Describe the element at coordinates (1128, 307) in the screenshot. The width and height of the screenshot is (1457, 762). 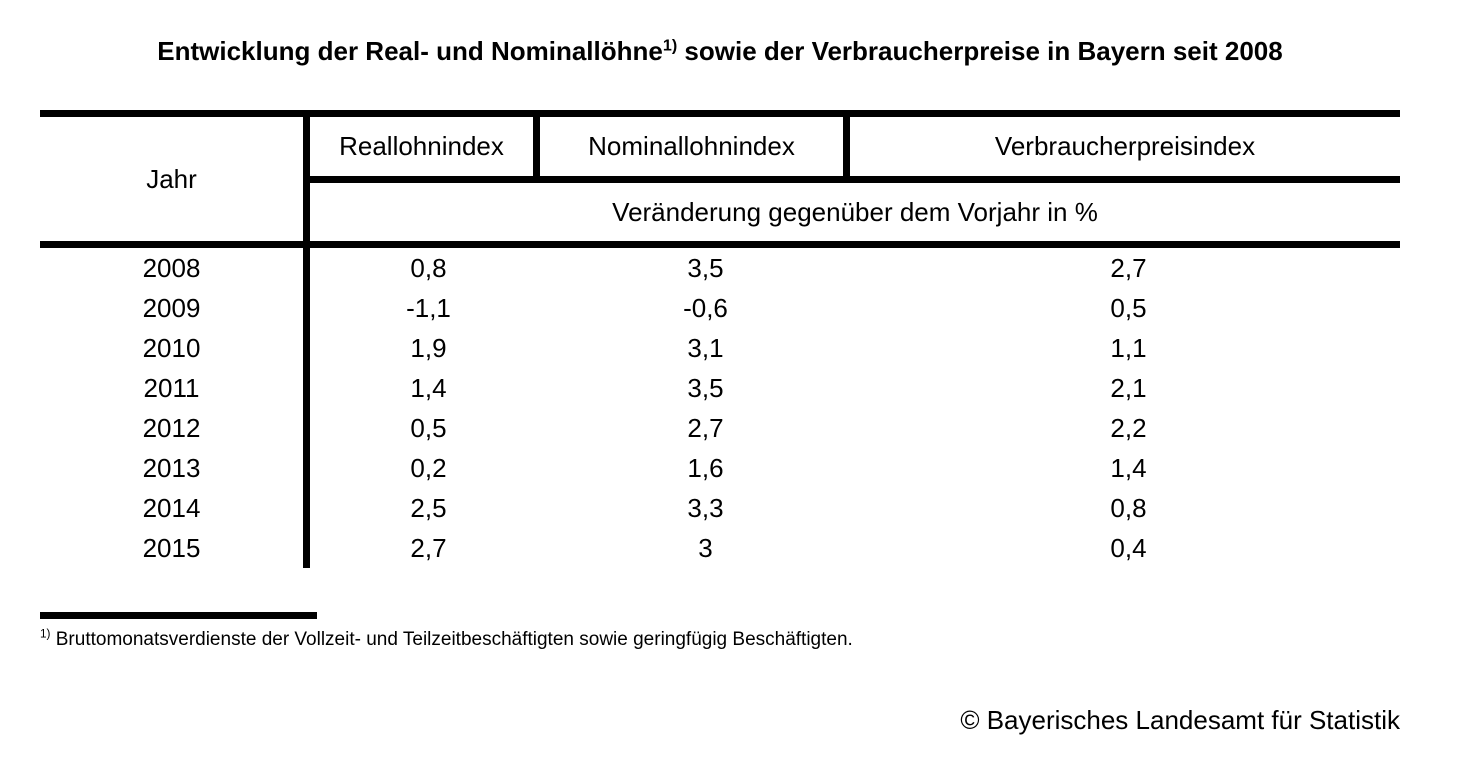
I see `cell-verbraucherpreisindex: 0,5` at that location.